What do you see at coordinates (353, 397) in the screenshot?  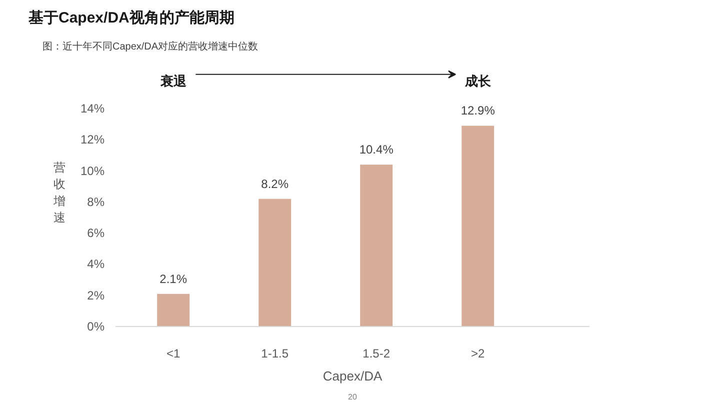 I see `text: 20` at bounding box center [353, 397].